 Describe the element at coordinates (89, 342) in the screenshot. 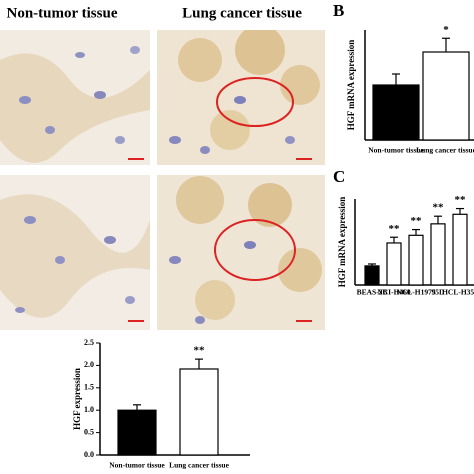

I see `y-tick-label: 2.5` at that location.